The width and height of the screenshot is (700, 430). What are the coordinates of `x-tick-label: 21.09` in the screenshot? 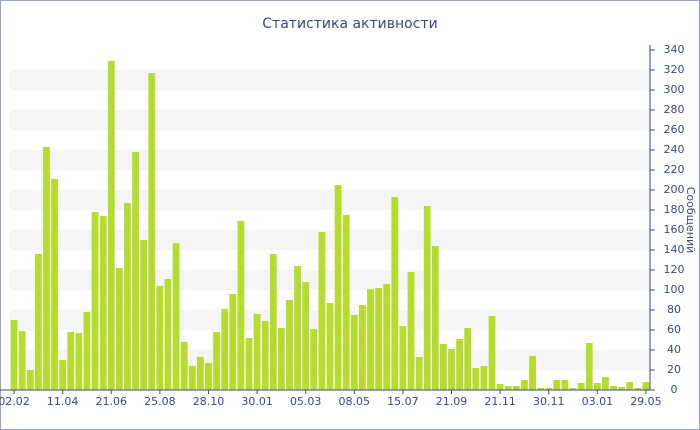 It's located at (452, 401).